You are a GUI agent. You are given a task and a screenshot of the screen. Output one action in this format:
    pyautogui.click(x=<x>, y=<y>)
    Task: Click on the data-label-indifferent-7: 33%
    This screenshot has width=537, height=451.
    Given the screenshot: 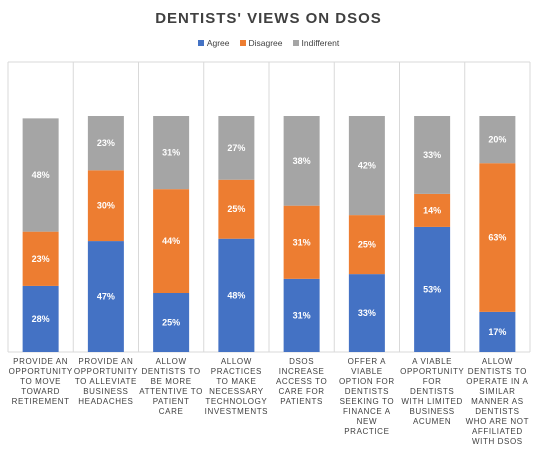 What is the action you would take?
    pyautogui.click(x=432, y=155)
    